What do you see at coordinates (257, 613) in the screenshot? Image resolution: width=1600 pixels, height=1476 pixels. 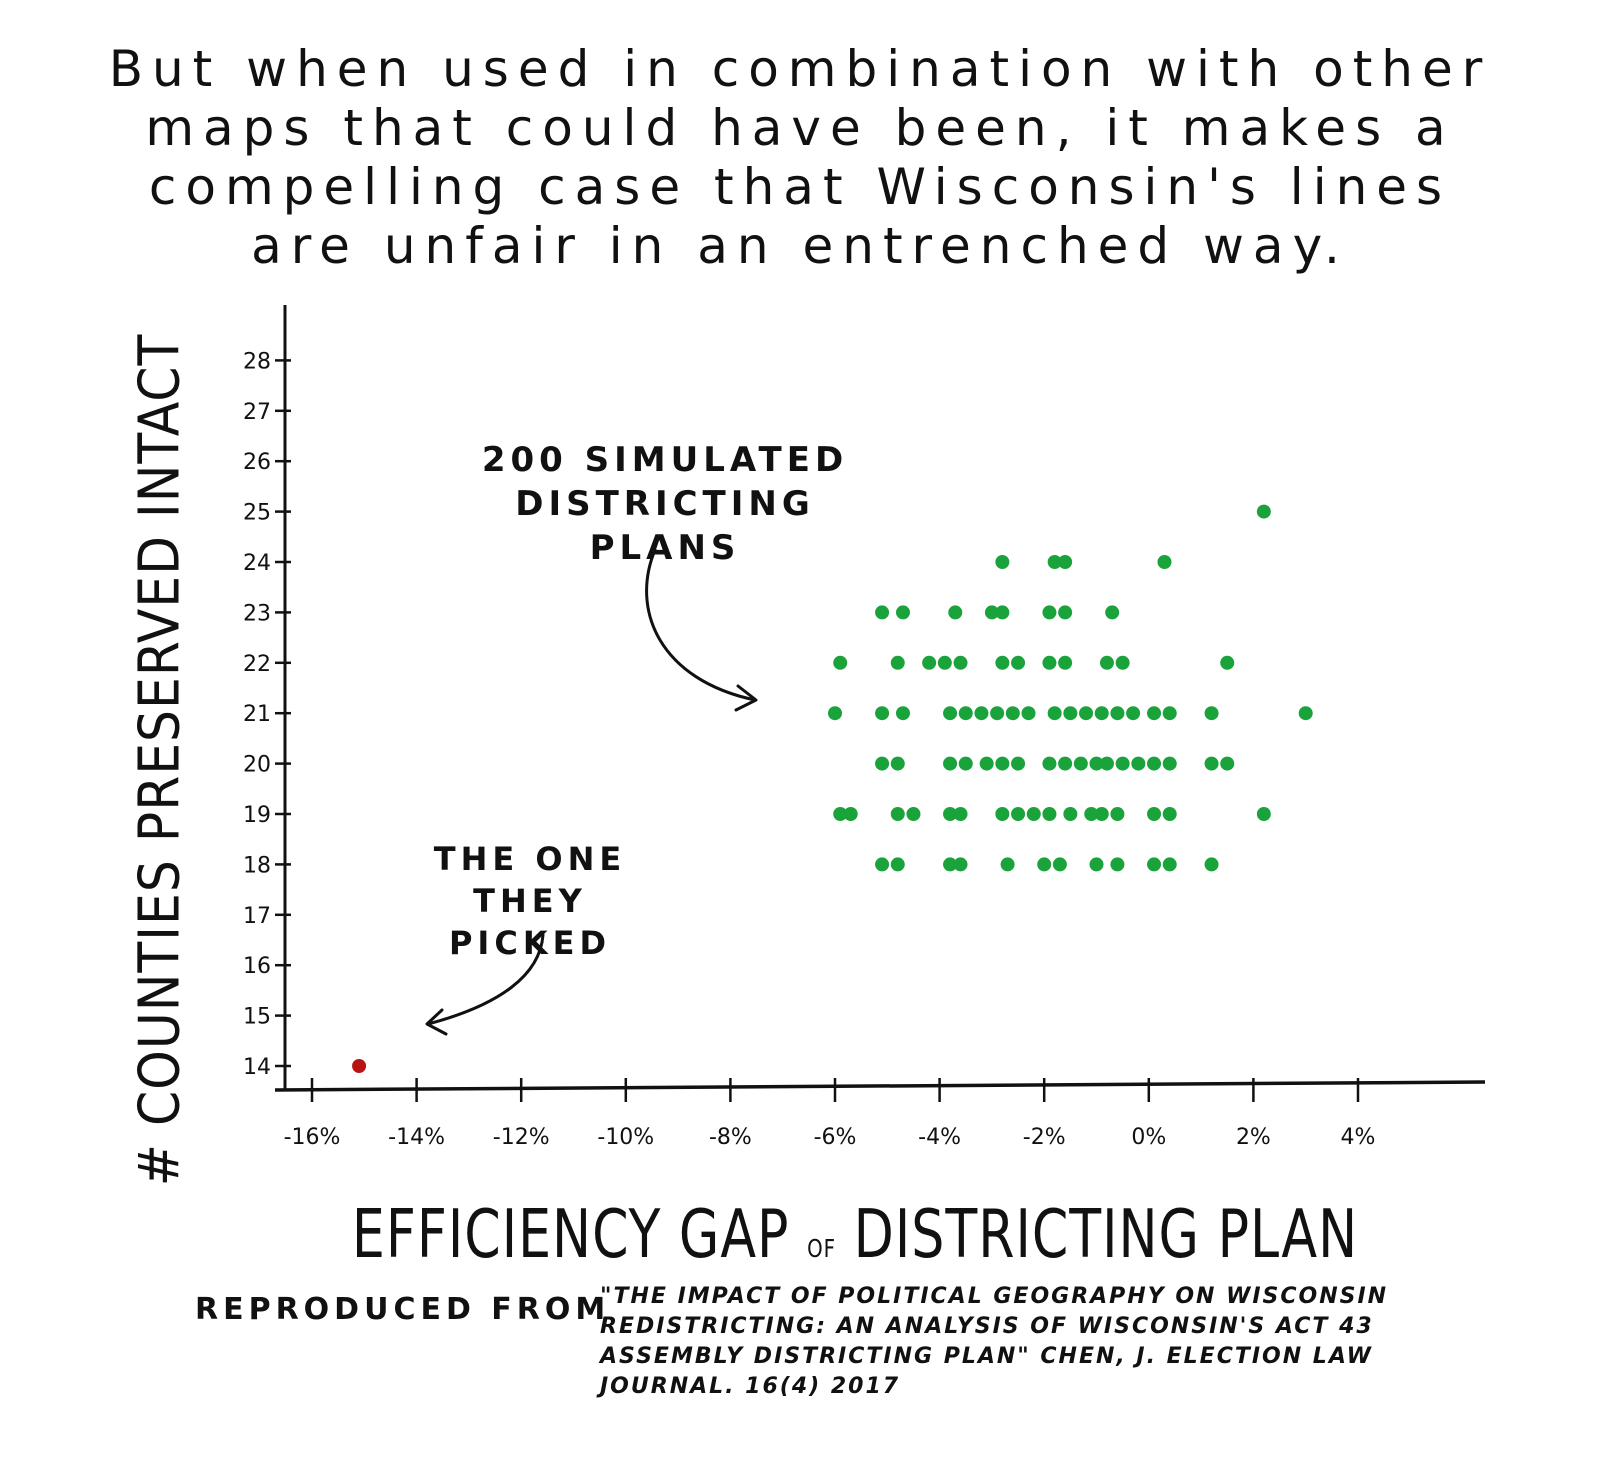 I see `y-tick-label: 23` at bounding box center [257, 613].